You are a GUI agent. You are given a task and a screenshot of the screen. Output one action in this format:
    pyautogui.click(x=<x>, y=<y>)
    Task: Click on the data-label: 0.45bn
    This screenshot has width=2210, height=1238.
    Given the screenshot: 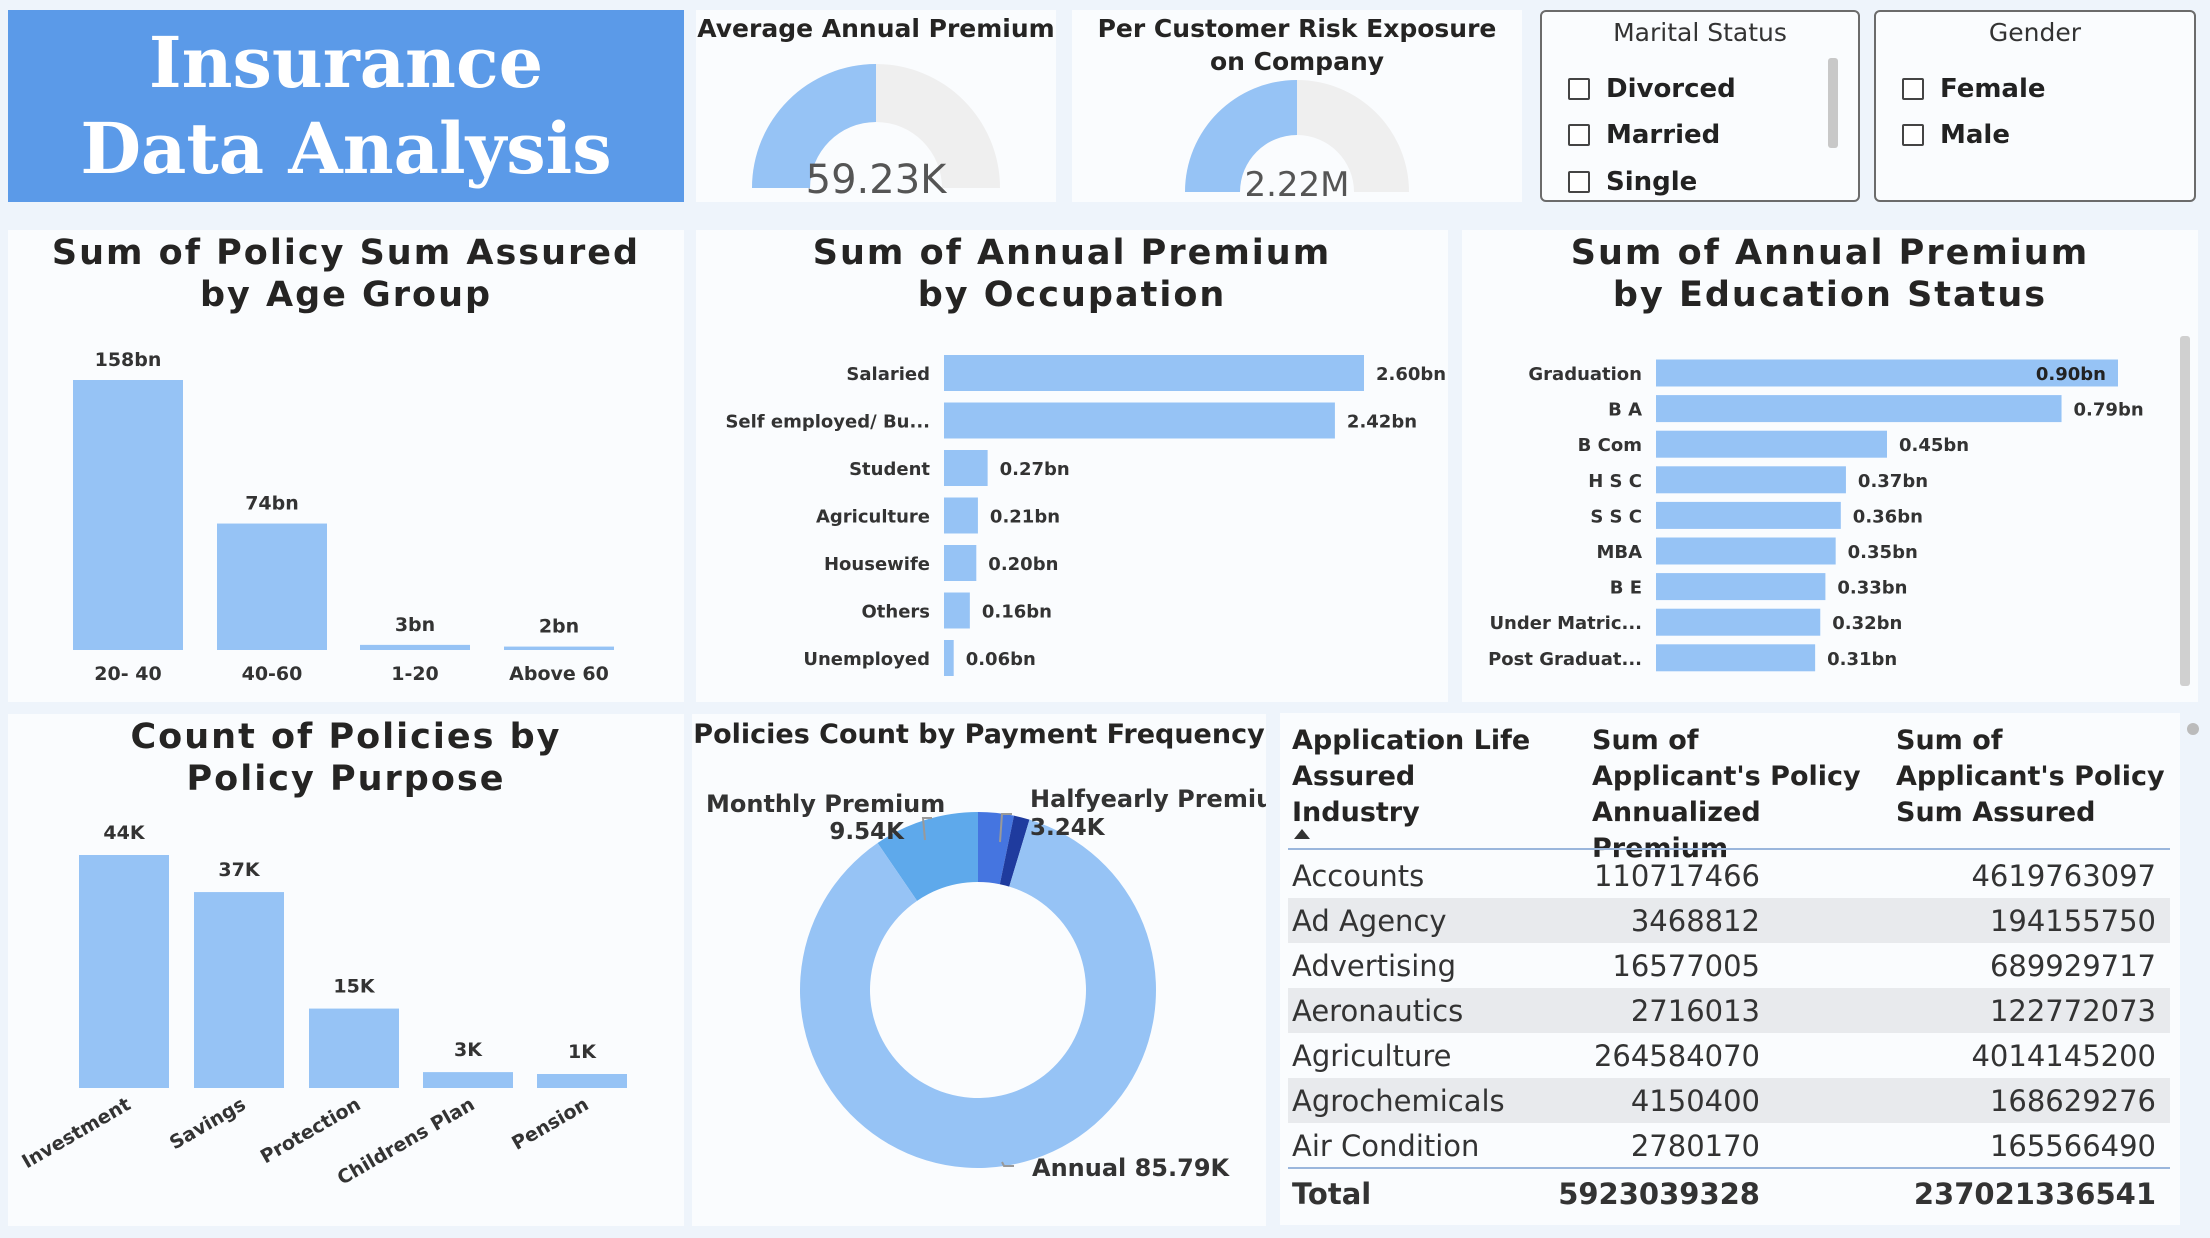 What is the action you would take?
    pyautogui.click(x=1934, y=445)
    